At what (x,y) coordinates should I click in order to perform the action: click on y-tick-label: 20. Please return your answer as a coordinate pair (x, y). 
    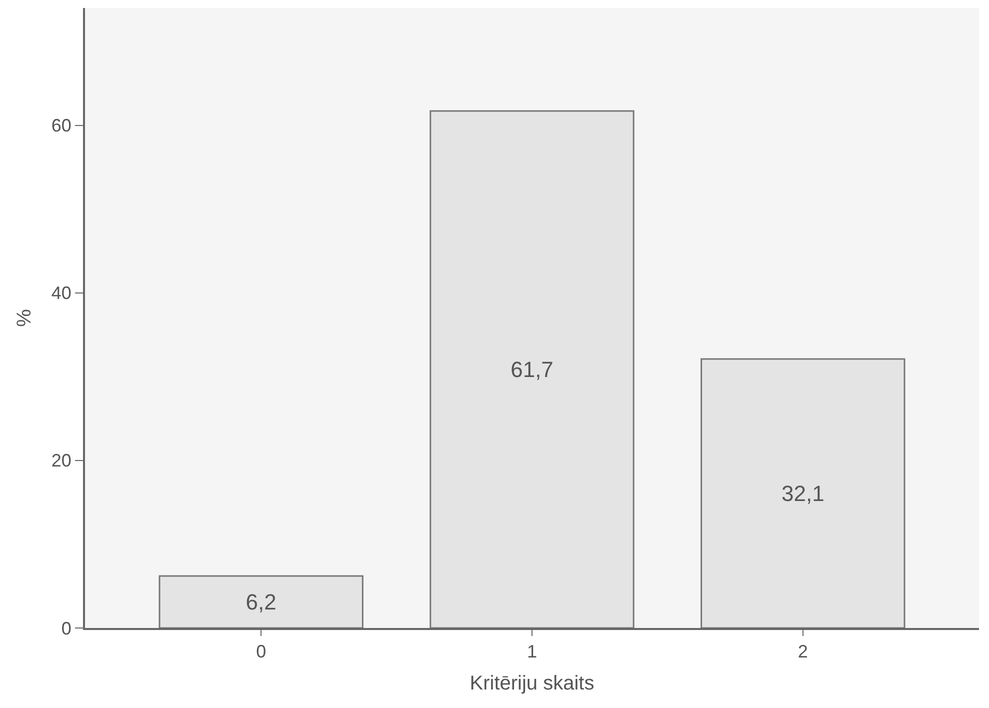
    Looking at the image, I should click on (61, 460).